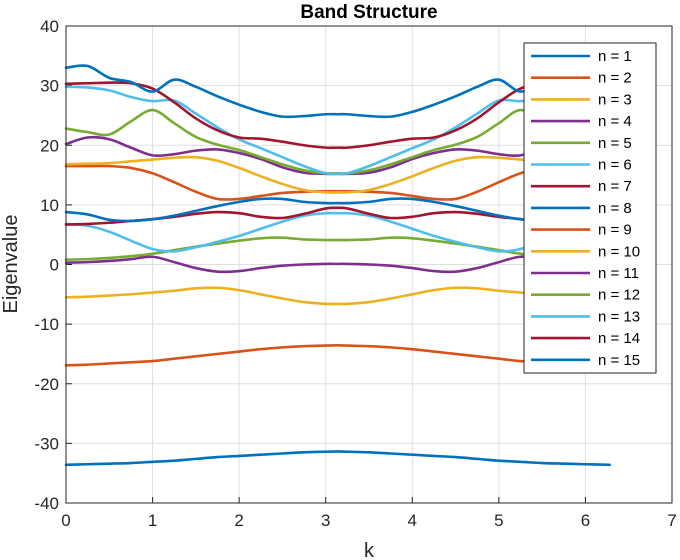 Image resolution: width=680 pixels, height=560 pixels. What do you see at coordinates (619, 316) in the screenshot?
I see `legend-label: n = 13` at bounding box center [619, 316].